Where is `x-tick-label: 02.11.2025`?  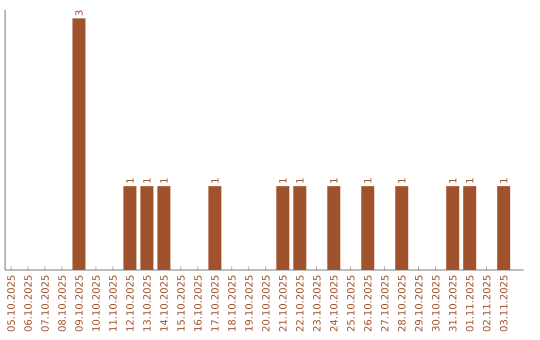 x-tick-label: 02.11.2025 is located at coordinates (486, 304).